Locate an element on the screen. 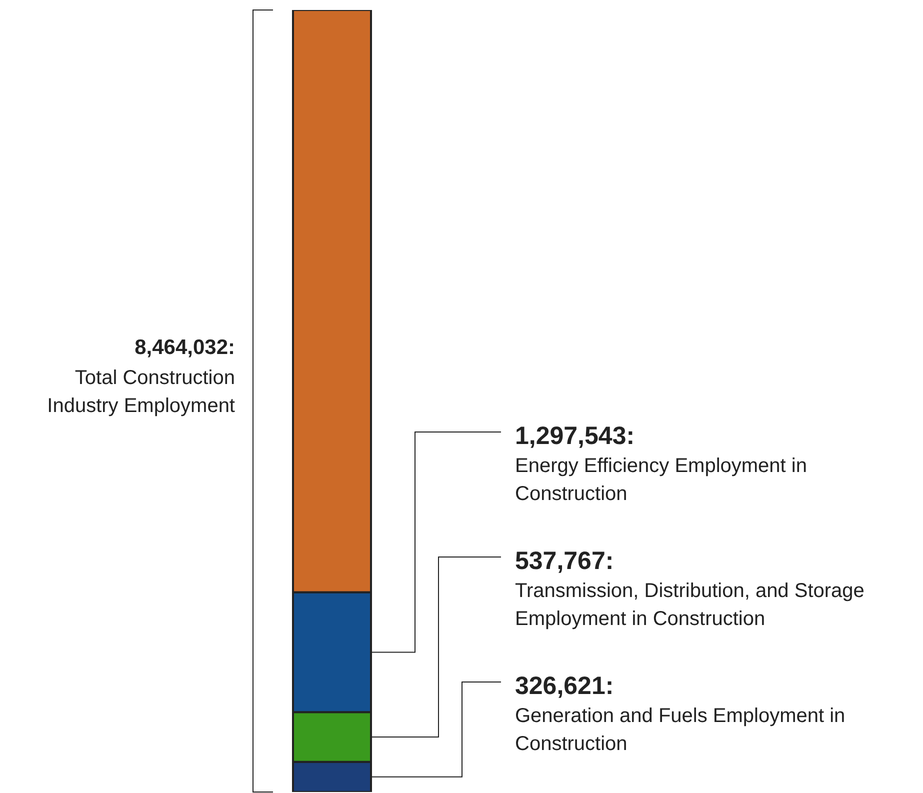  text: Generation and Fuels Employment in Construction is located at coordinates (680, 730).